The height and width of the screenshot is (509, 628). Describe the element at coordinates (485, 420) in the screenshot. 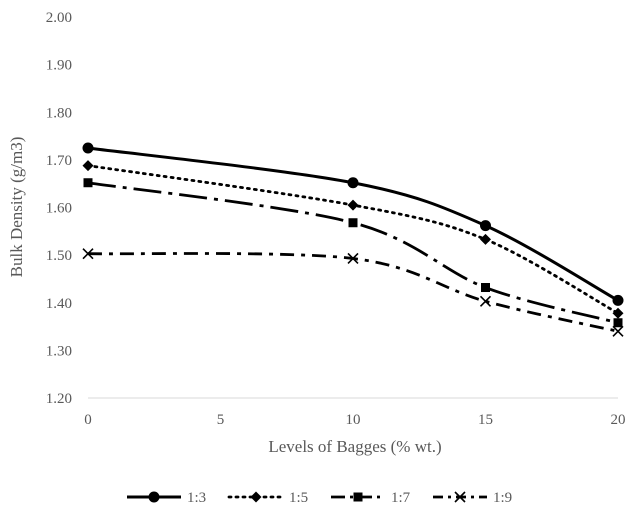

I see `x-tick-label: 15` at that location.